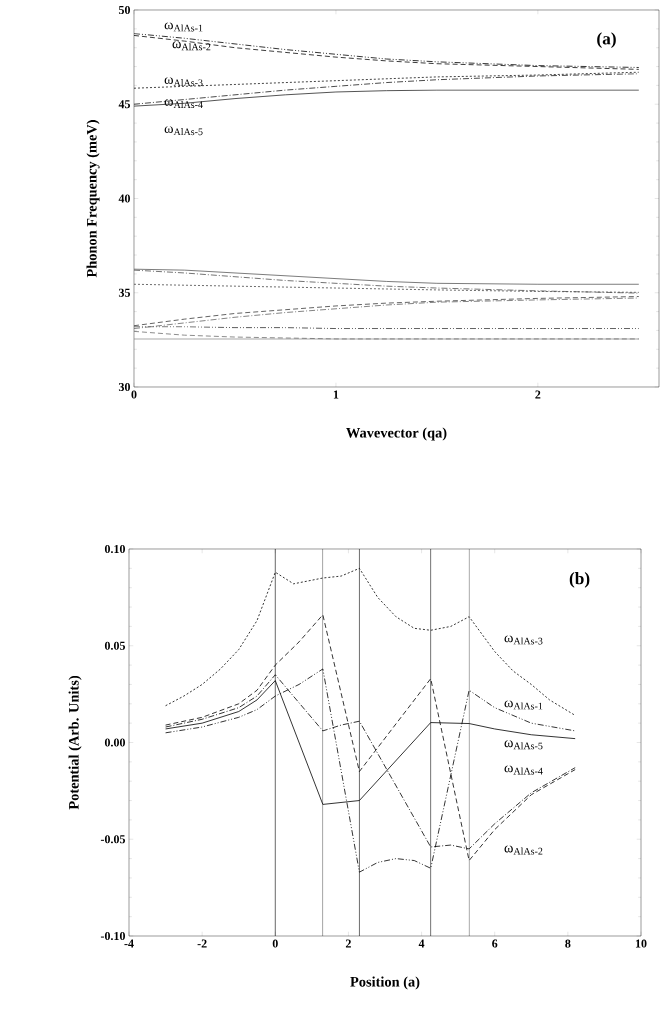 This screenshot has height=1026, width=665. What do you see at coordinates (568, 943) in the screenshot?
I see `x-tick-label: 8` at bounding box center [568, 943].